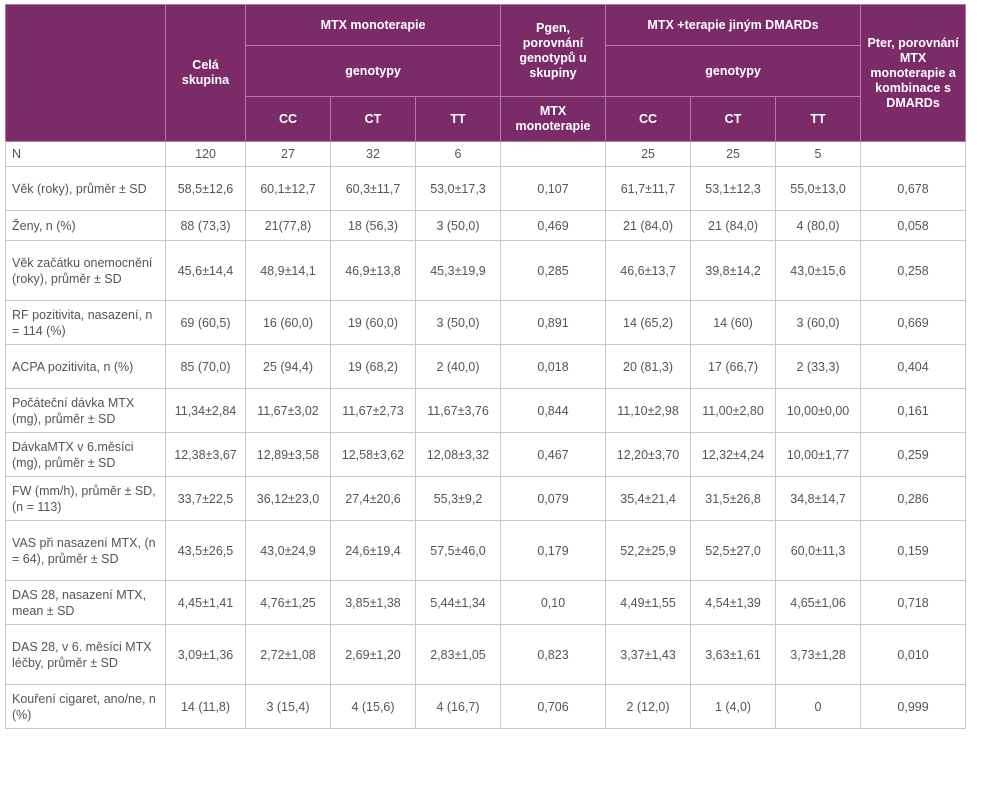 The image size is (981, 800). I want to click on data-cell: 6, so click(458, 154).